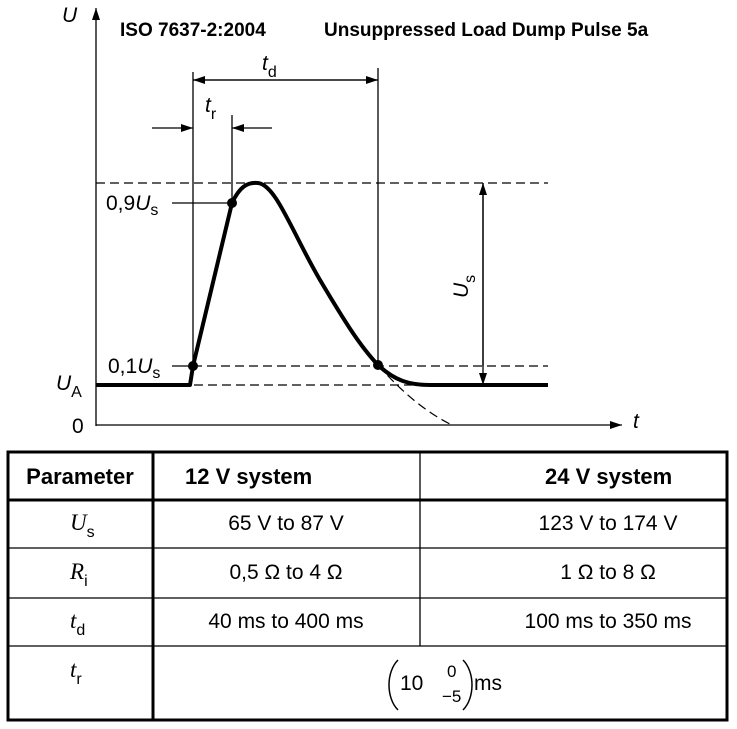 This screenshot has height=729, width=737. What do you see at coordinates (78, 426) in the screenshot?
I see `origin: 0` at bounding box center [78, 426].